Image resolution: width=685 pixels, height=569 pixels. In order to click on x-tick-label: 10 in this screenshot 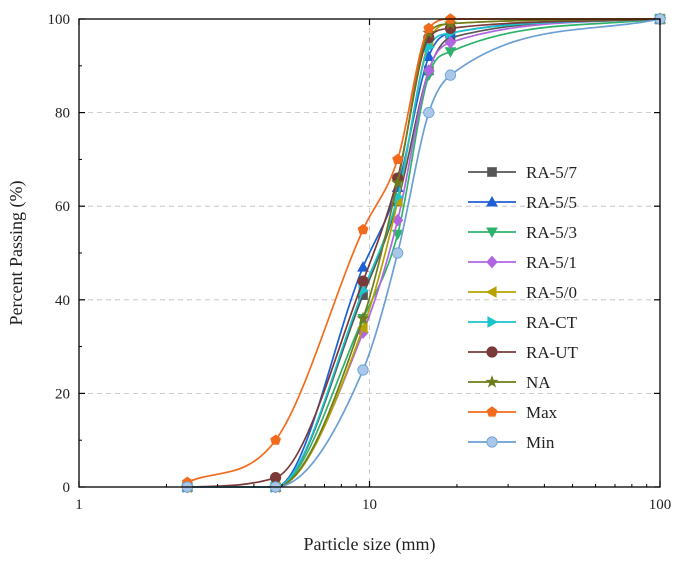, I will do `click(369, 505)`.